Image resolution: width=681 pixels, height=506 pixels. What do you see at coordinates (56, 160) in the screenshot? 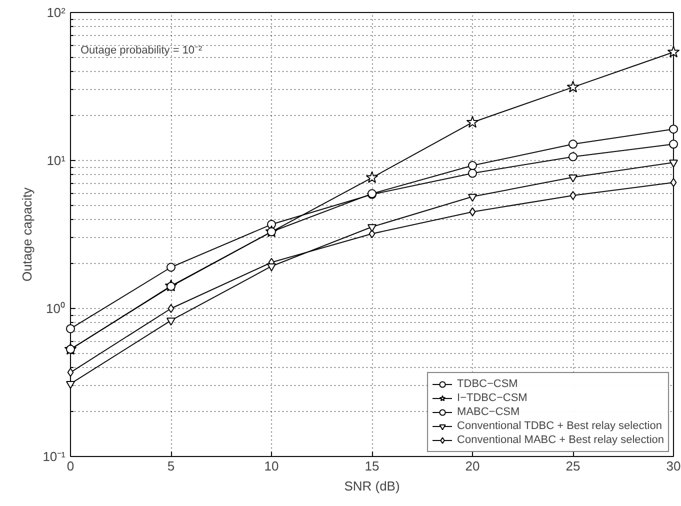
I see `y-tick-label: 10¹` at bounding box center [56, 160].